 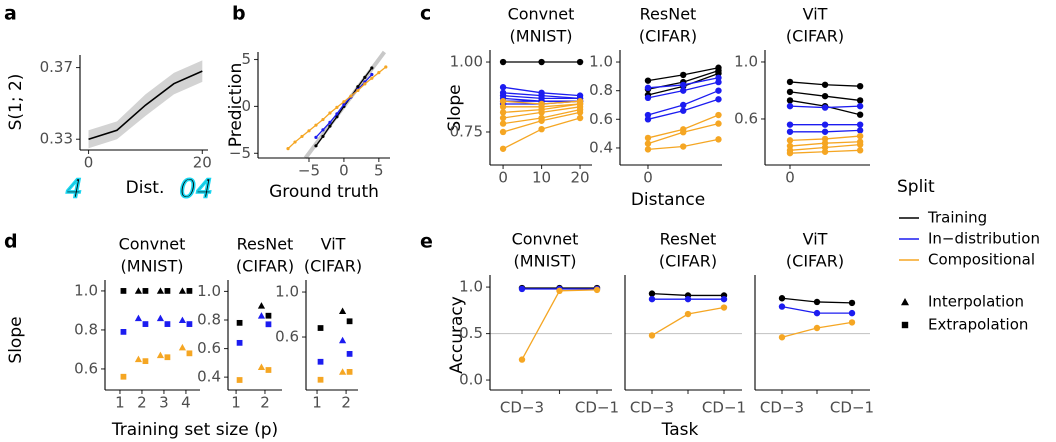 I want to click on x-axis-label: Training set size (p), so click(x=194, y=430).